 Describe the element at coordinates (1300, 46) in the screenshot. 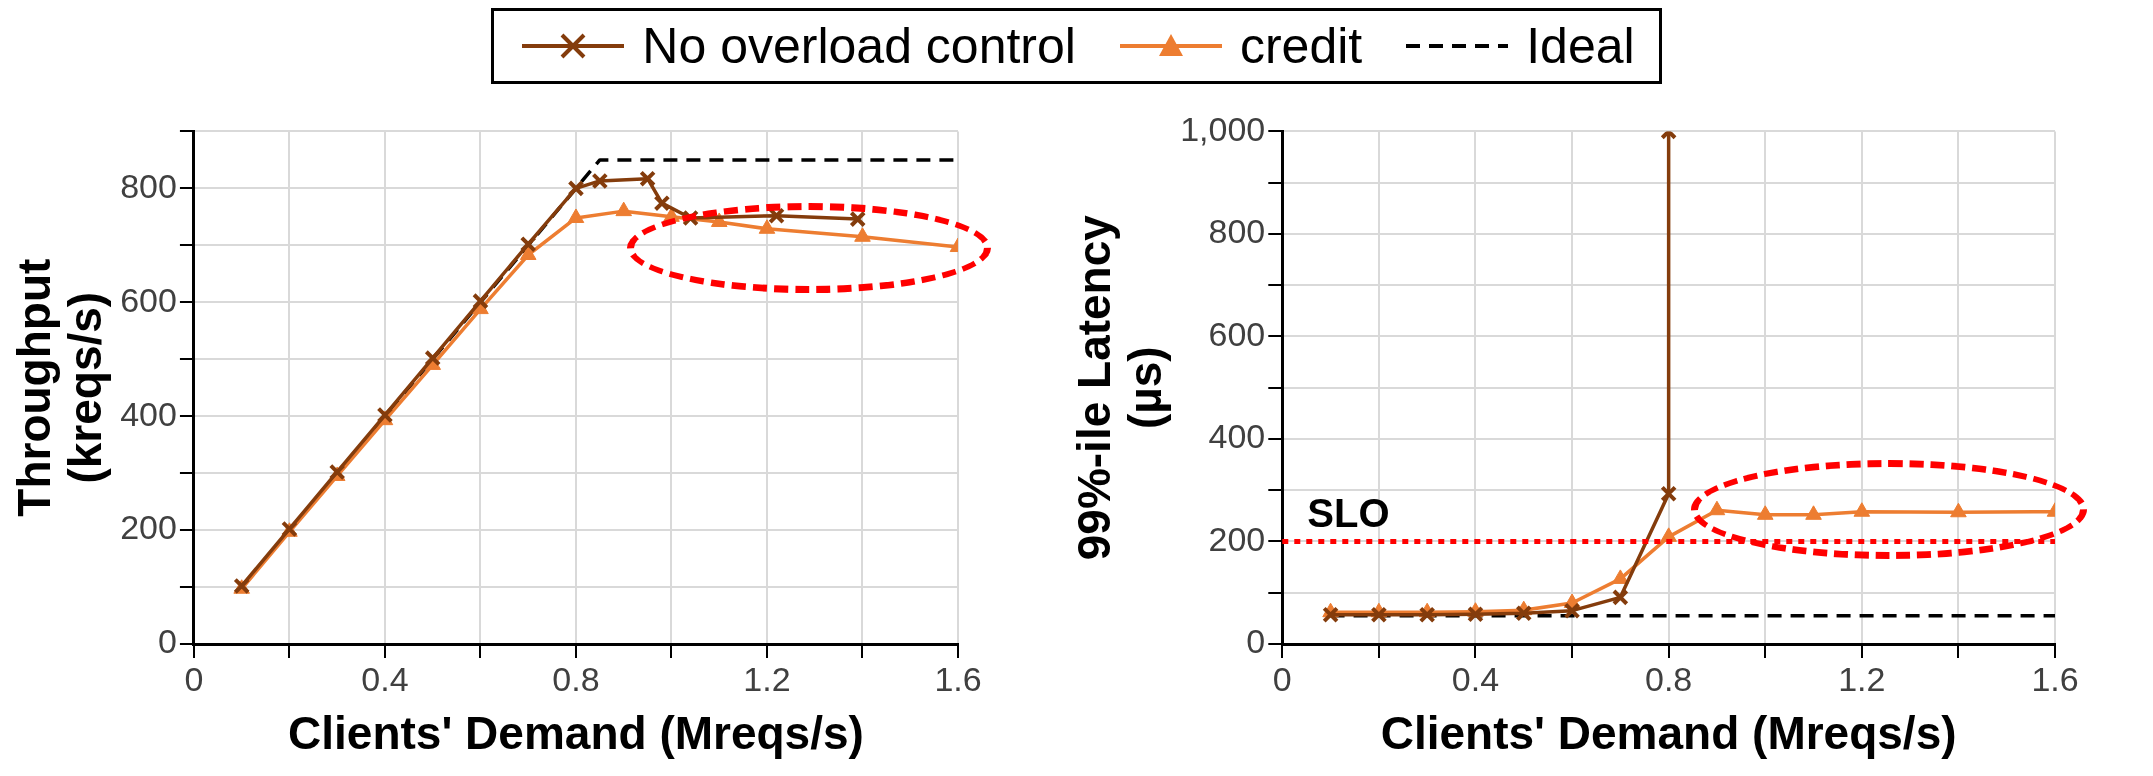

I see `legend-label: credit` at that location.